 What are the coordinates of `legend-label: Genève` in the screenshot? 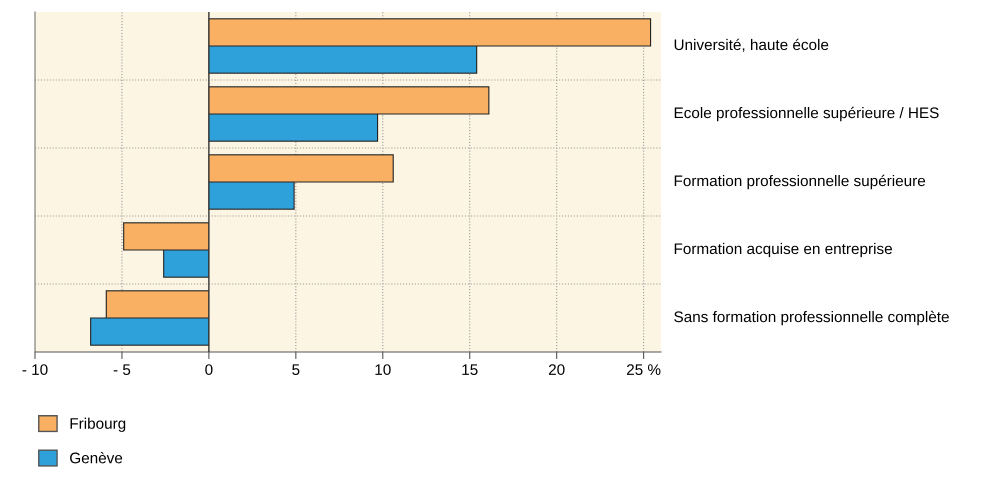 It's located at (96, 458).